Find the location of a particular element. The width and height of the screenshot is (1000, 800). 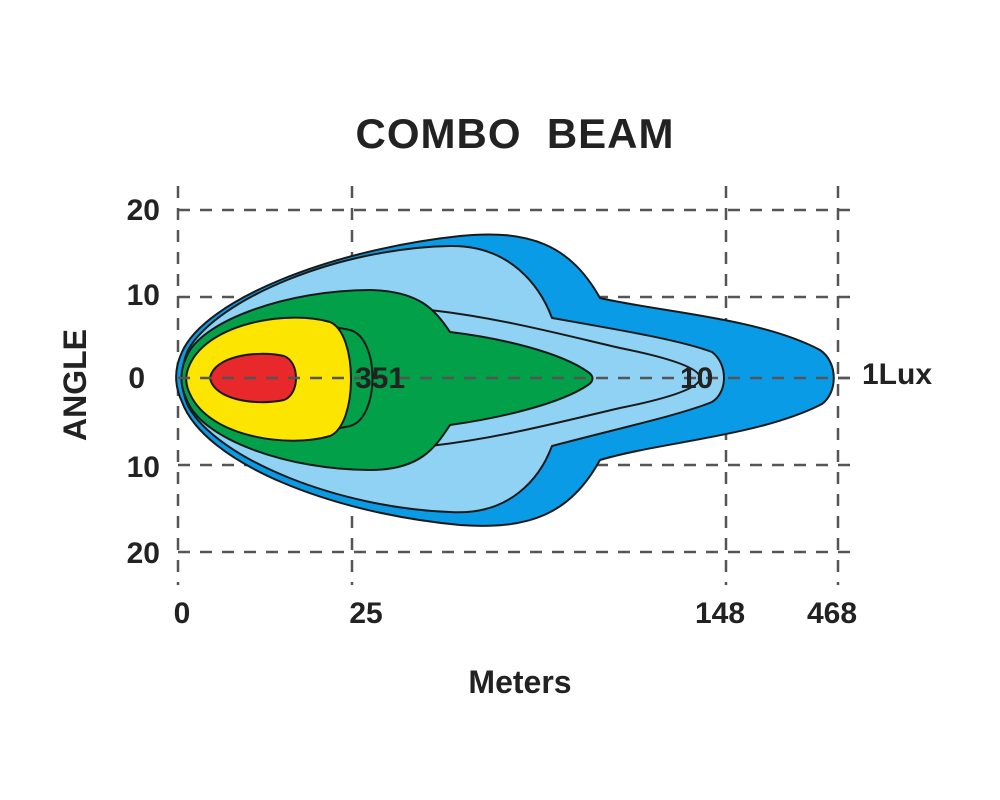

x-tick-label: 468 is located at coordinates (832, 613).